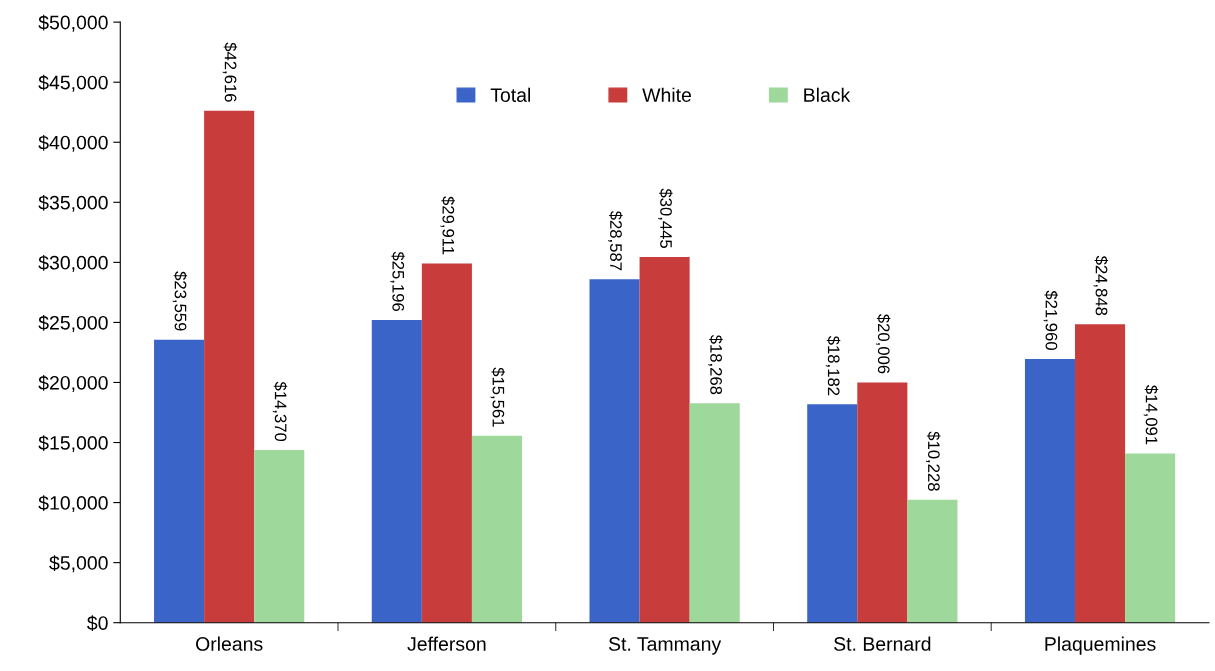  I want to click on data-label: $15,561, so click(497, 397).